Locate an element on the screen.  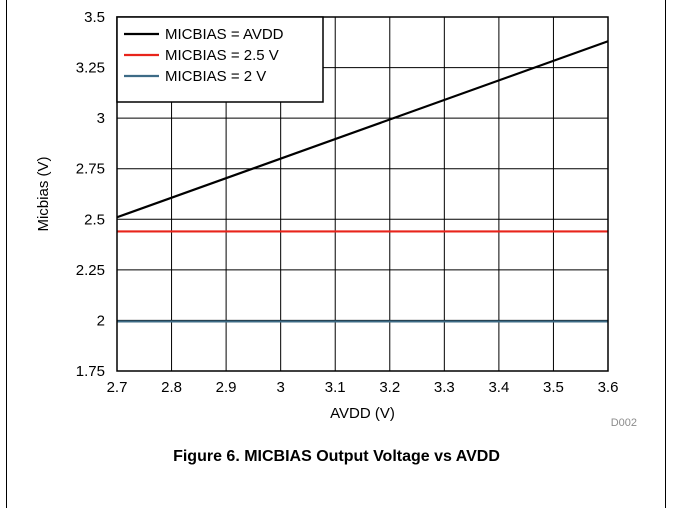
x-tick-label: 3.2 is located at coordinates (389, 387).